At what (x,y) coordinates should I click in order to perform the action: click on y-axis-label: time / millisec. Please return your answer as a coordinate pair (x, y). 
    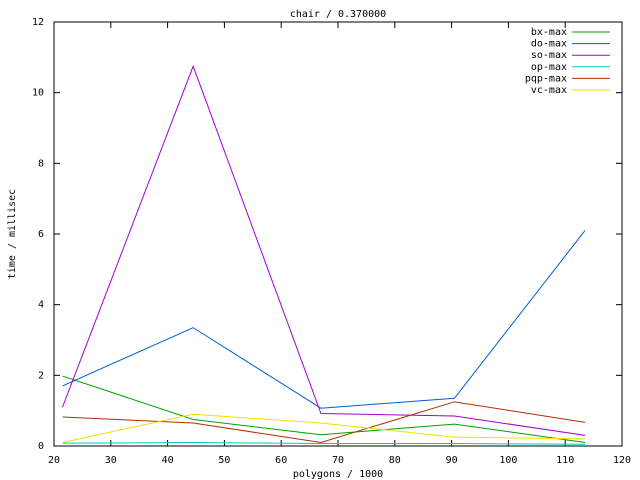
    Looking at the image, I should click on (12, 234).